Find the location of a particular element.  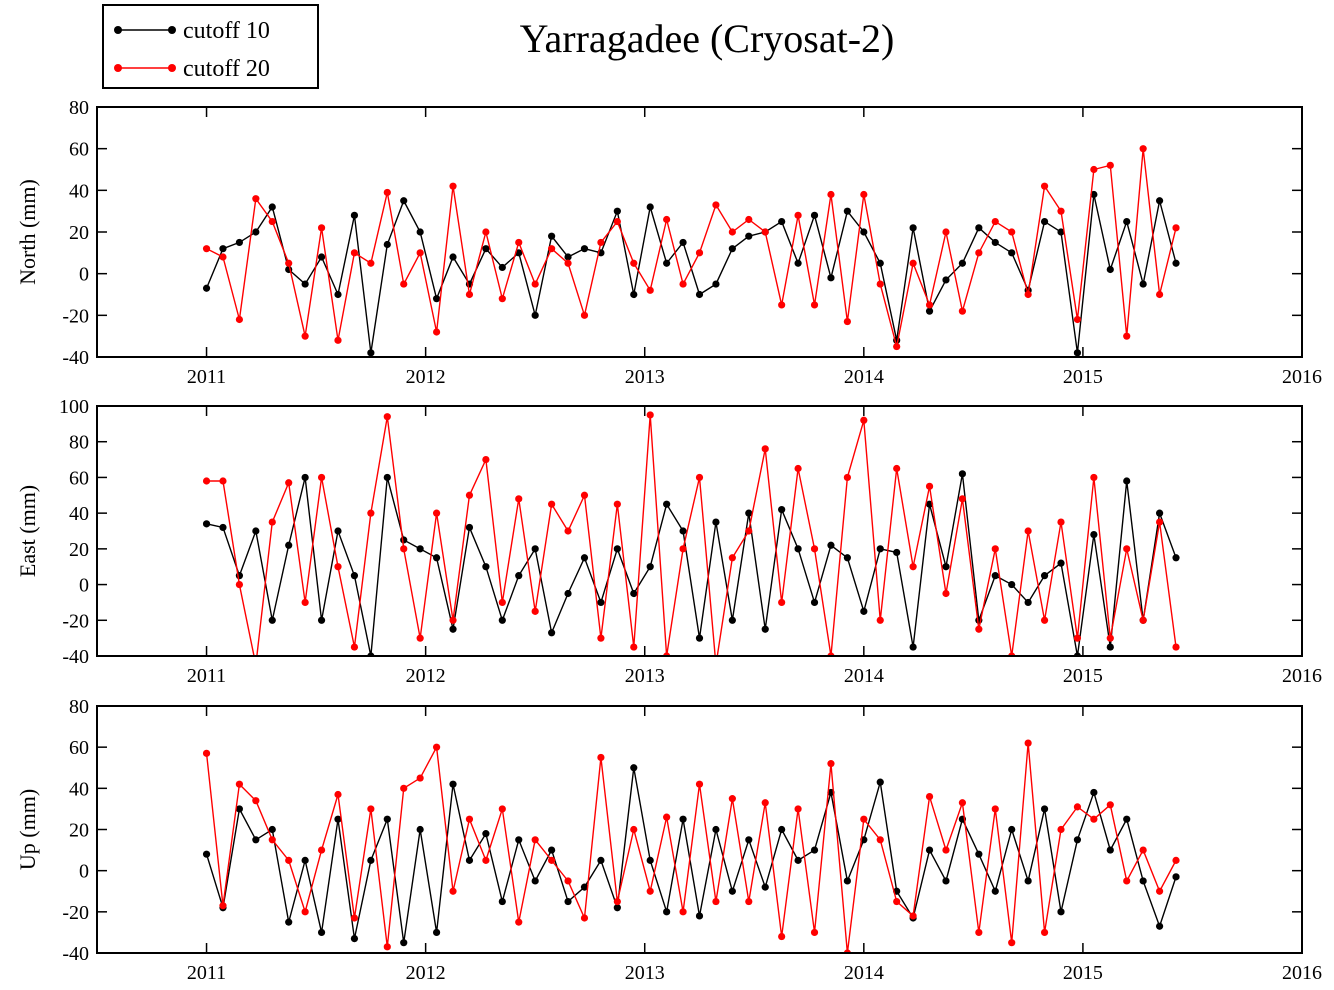

y-tick-label: 20 is located at coordinates (79, 831).